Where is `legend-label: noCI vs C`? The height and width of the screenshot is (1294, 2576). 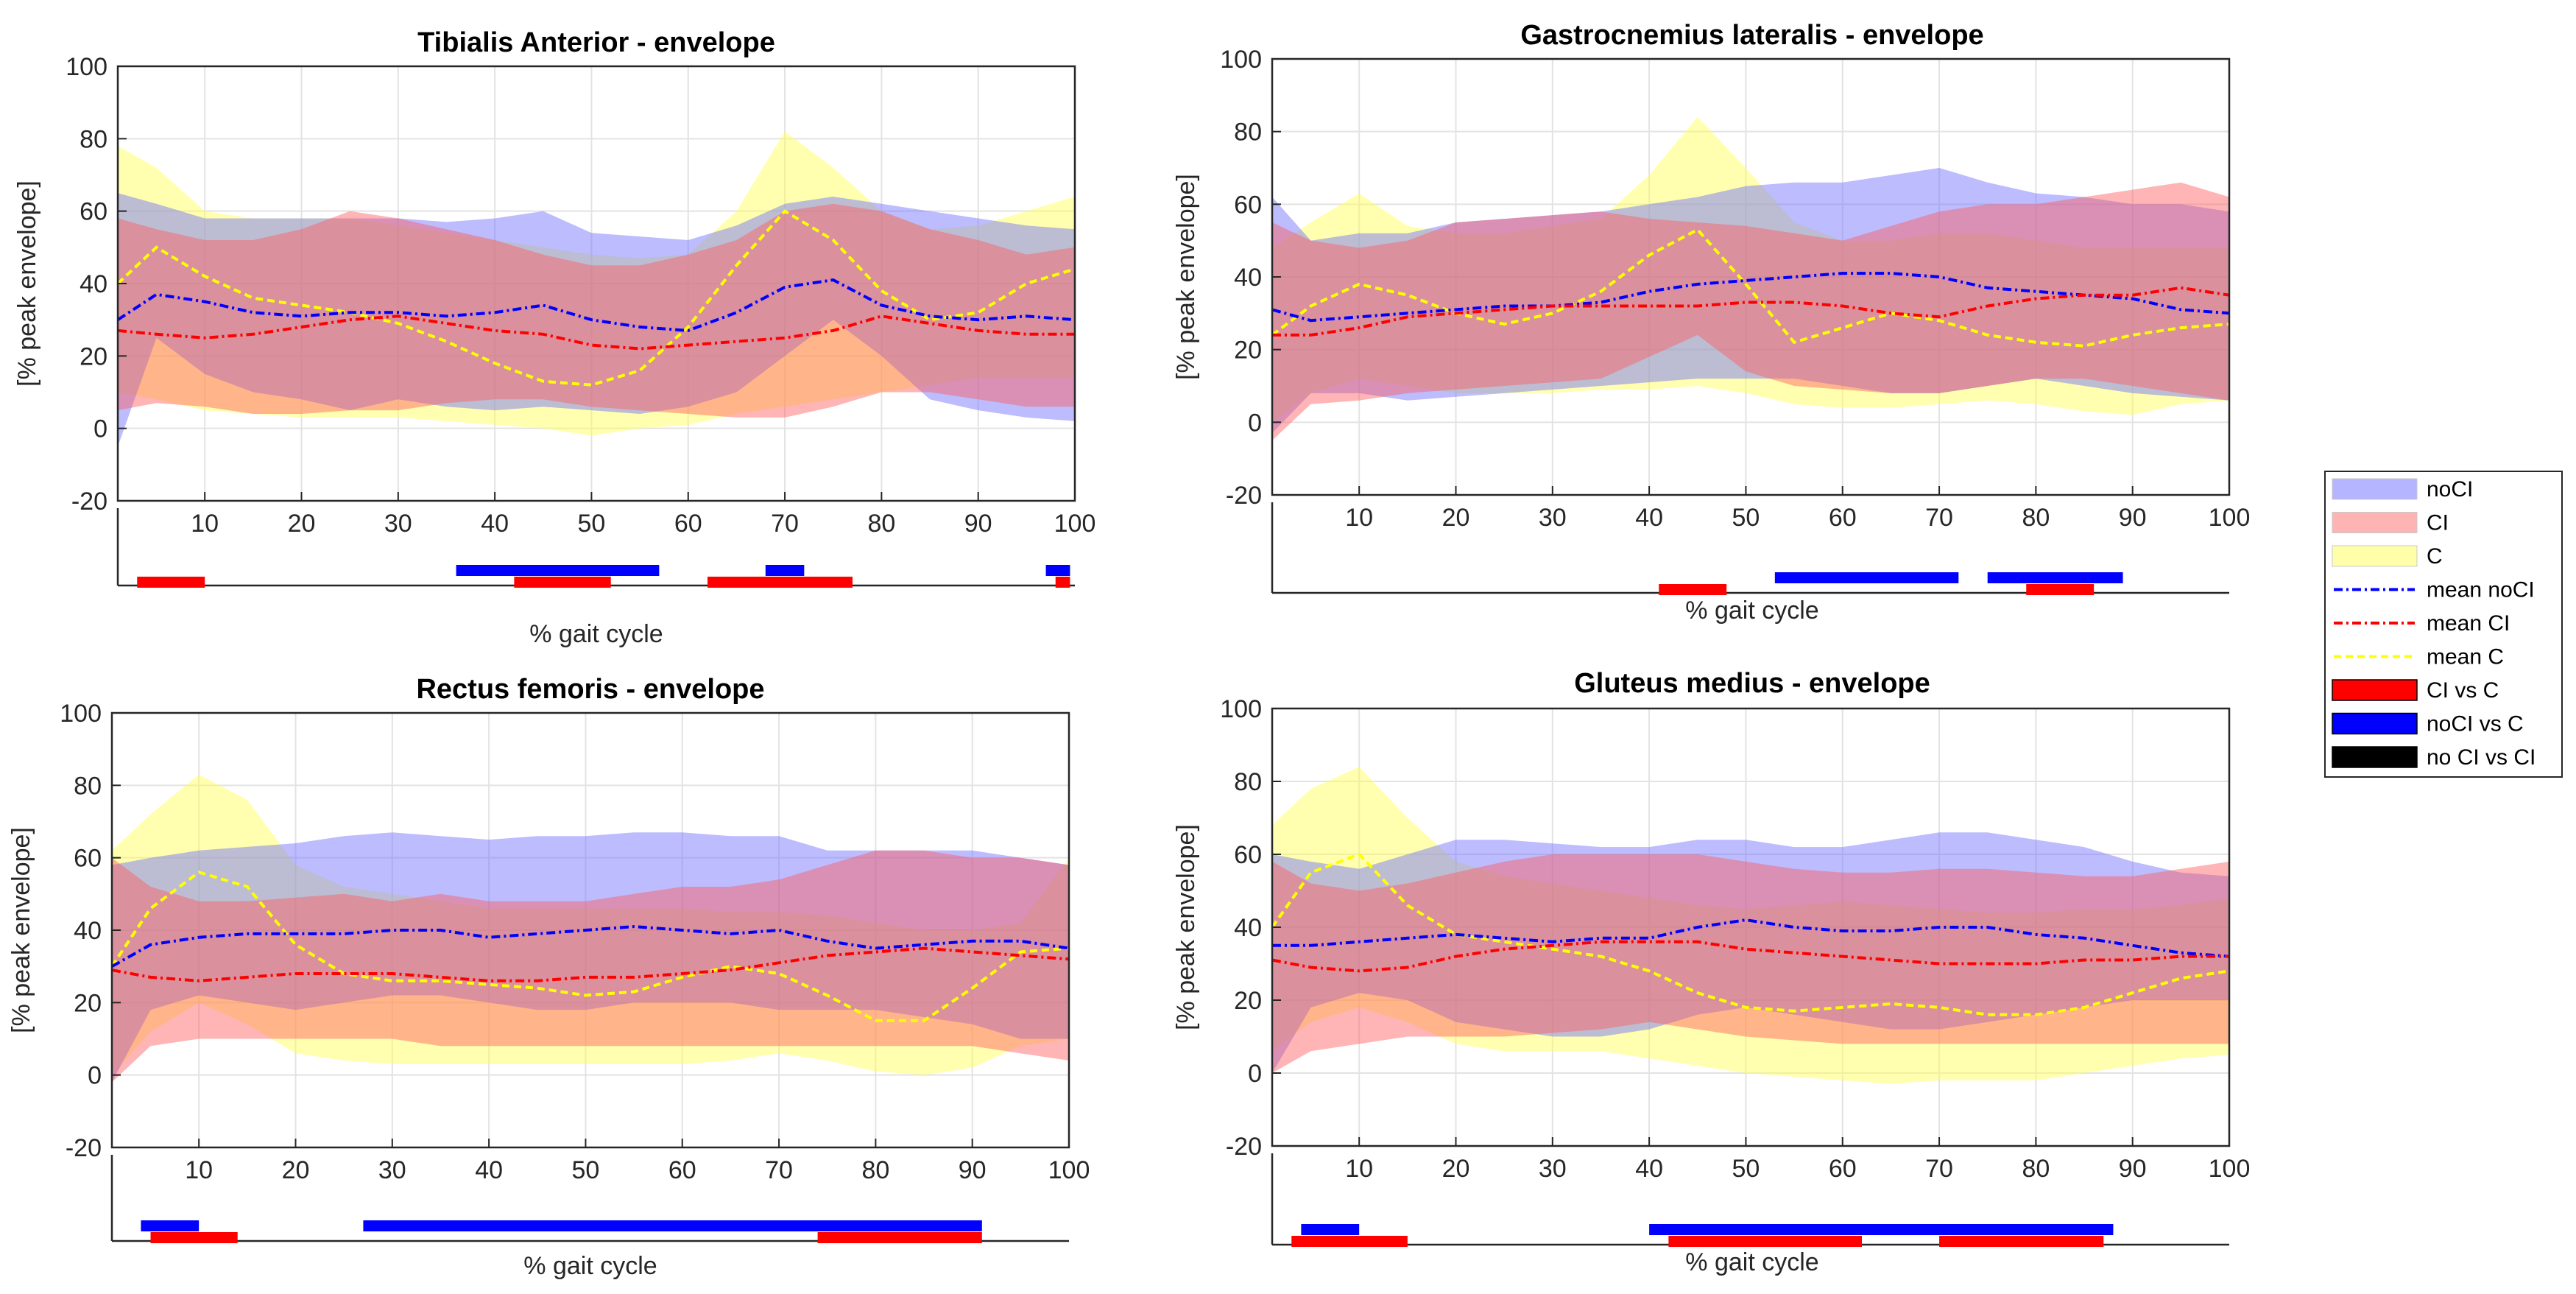
legend-label: noCI vs C is located at coordinates (2475, 724).